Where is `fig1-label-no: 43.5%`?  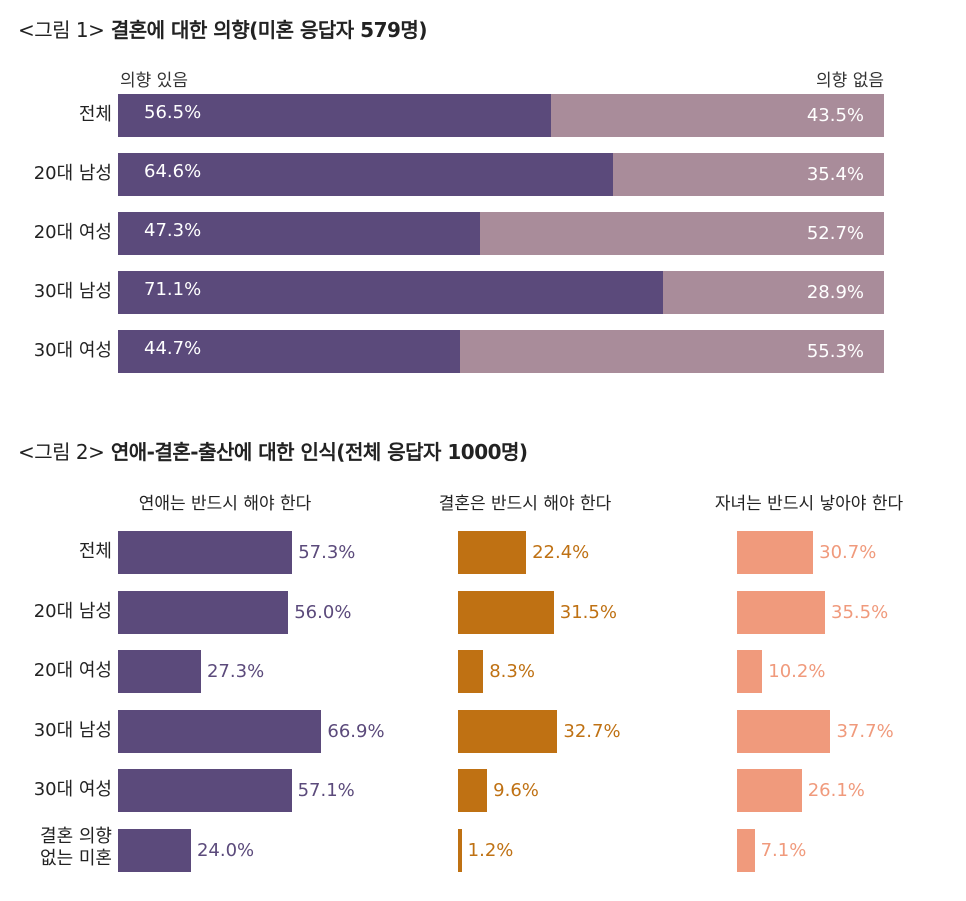 fig1-label-no: 43.5% is located at coordinates (835, 115).